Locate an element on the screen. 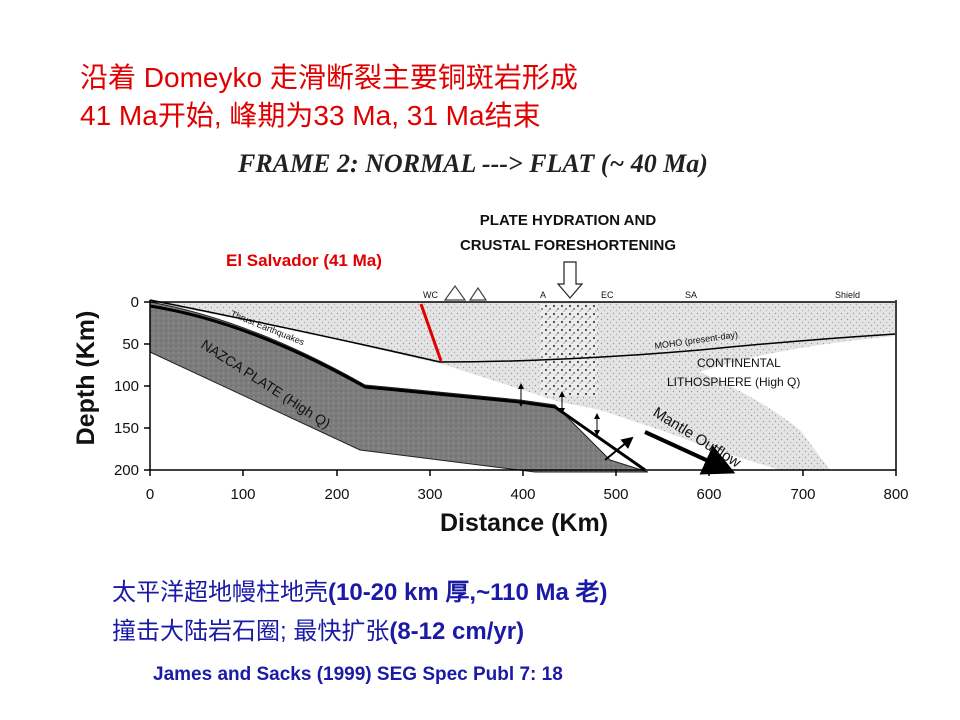 This screenshot has height=720, width=960. hydration-label-line-1: PLATE HYDRATION AND is located at coordinates (568, 220).